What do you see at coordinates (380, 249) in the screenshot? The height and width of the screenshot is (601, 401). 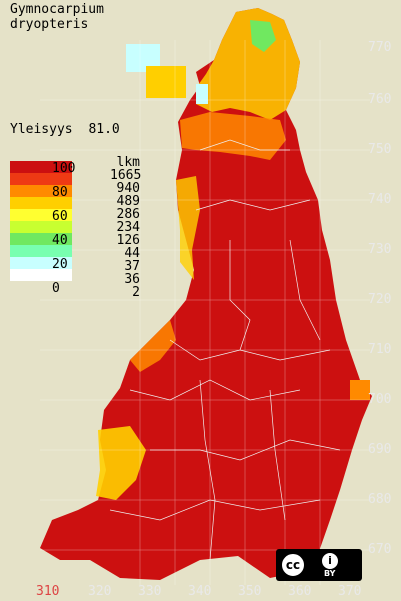 I see `y-label-730: 730` at bounding box center [380, 249].